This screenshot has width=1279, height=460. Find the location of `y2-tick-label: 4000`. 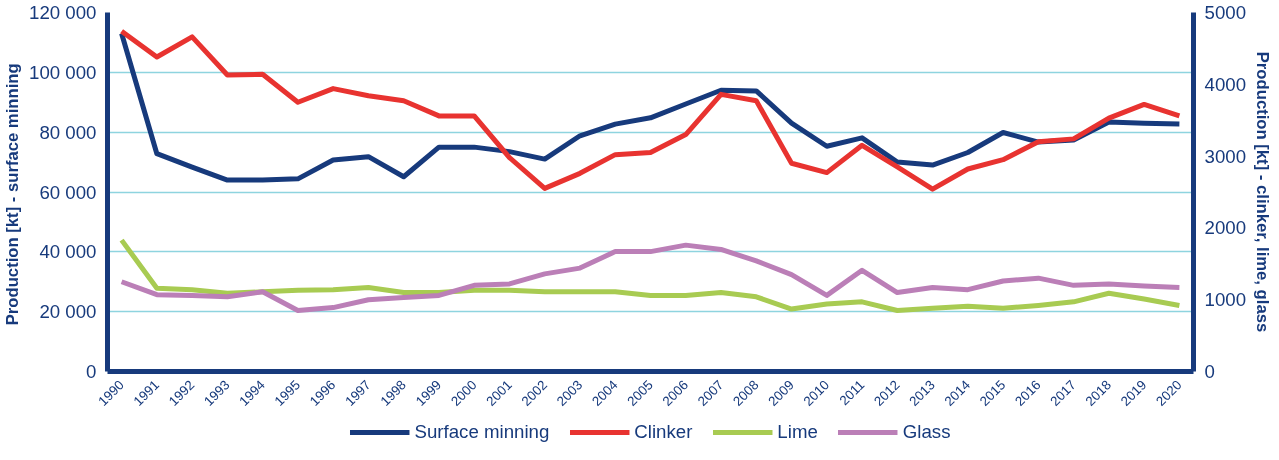

y2-tick-label: 4000 is located at coordinates (1225, 84).